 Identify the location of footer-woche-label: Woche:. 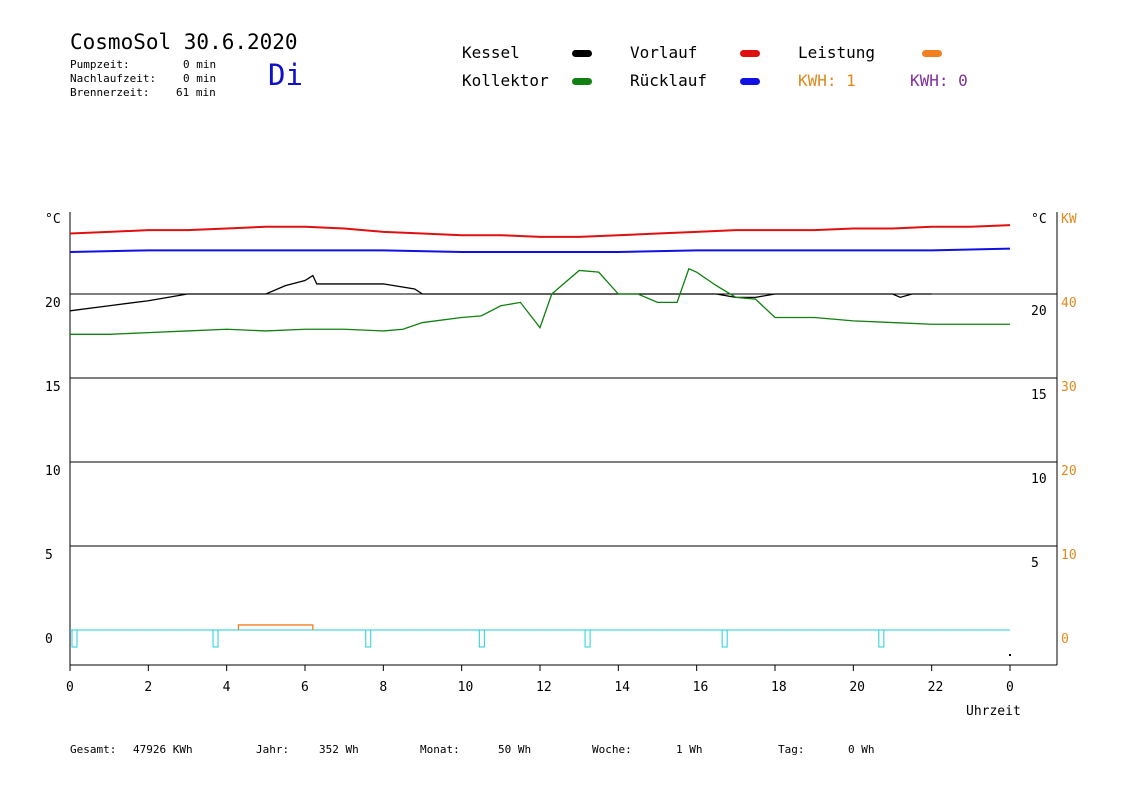
(612, 749).